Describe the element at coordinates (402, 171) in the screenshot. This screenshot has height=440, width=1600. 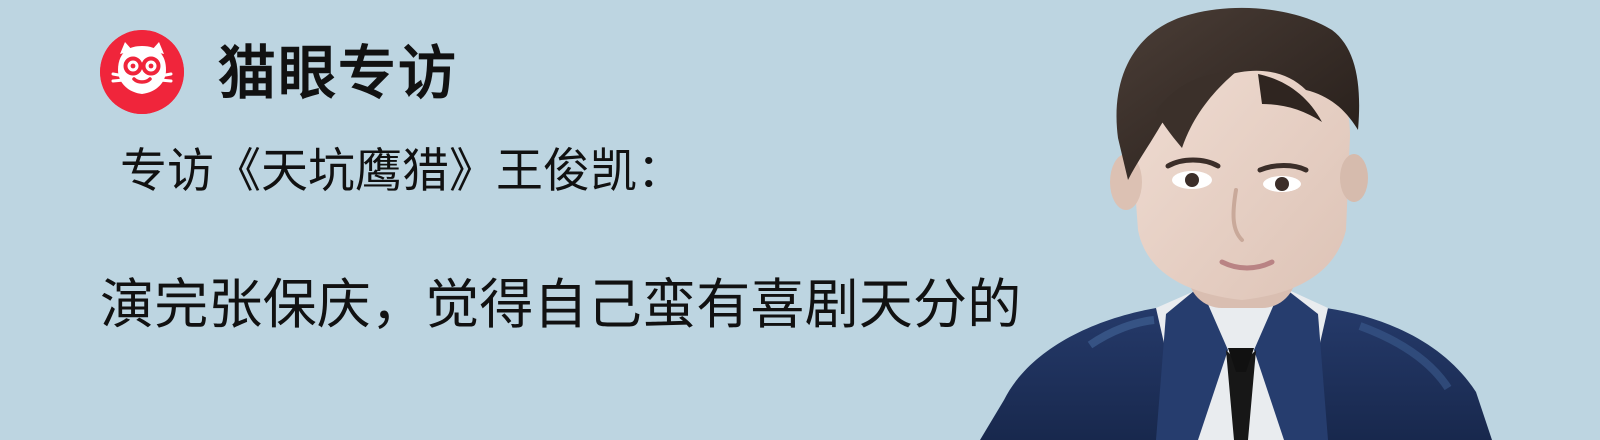
I see `headline-line-1: 专访《天坑鹰猎》王俊凯：` at that location.